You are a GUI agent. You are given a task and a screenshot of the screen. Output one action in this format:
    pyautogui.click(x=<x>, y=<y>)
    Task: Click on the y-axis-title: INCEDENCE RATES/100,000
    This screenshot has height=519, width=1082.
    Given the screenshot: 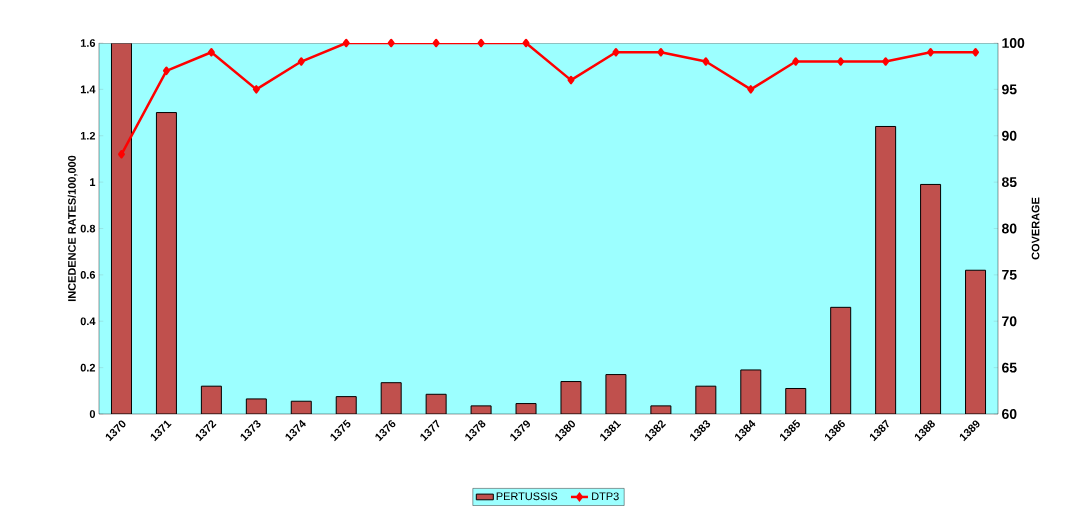 What is the action you would take?
    pyautogui.click(x=72, y=228)
    